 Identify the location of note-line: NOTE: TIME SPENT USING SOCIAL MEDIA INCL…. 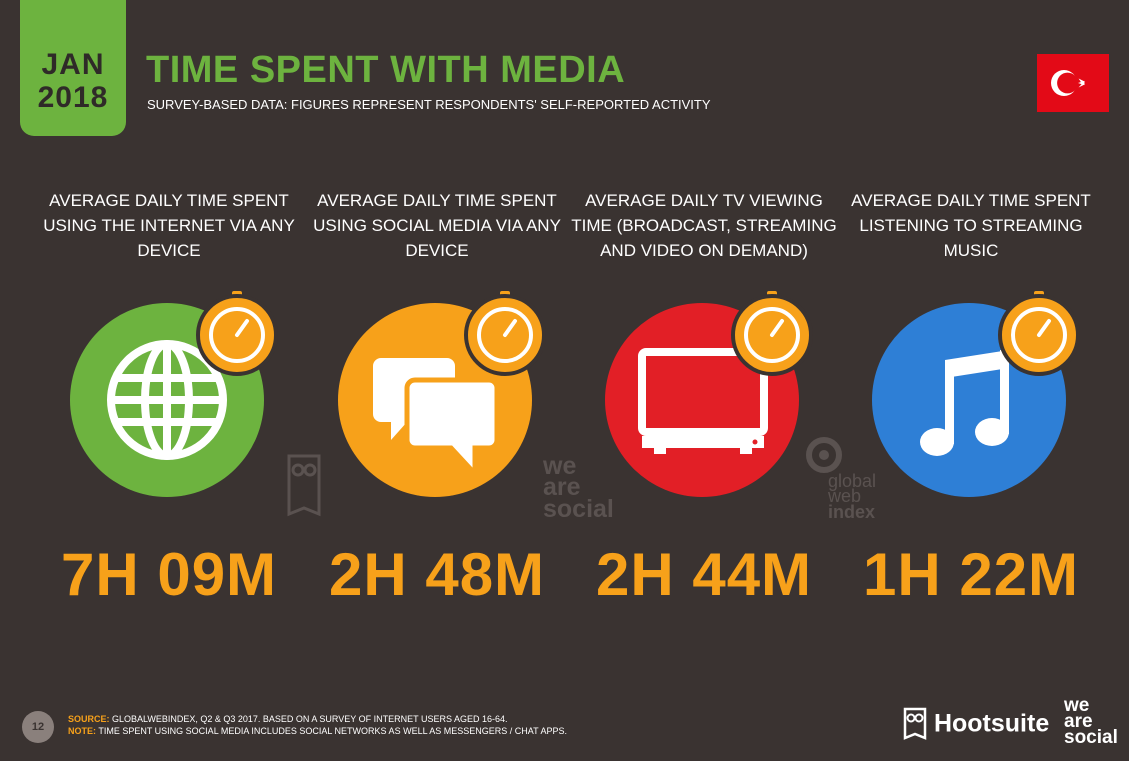
(317, 731).